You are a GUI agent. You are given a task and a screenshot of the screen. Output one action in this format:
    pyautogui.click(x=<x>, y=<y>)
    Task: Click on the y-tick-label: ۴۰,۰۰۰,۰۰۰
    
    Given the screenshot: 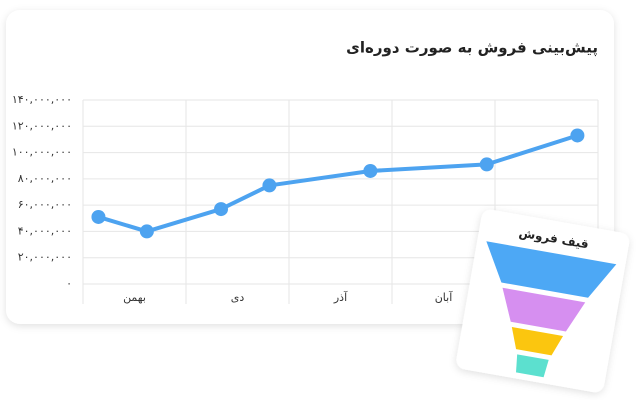 What is the action you would take?
    pyautogui.click(x=45, y=230)
    